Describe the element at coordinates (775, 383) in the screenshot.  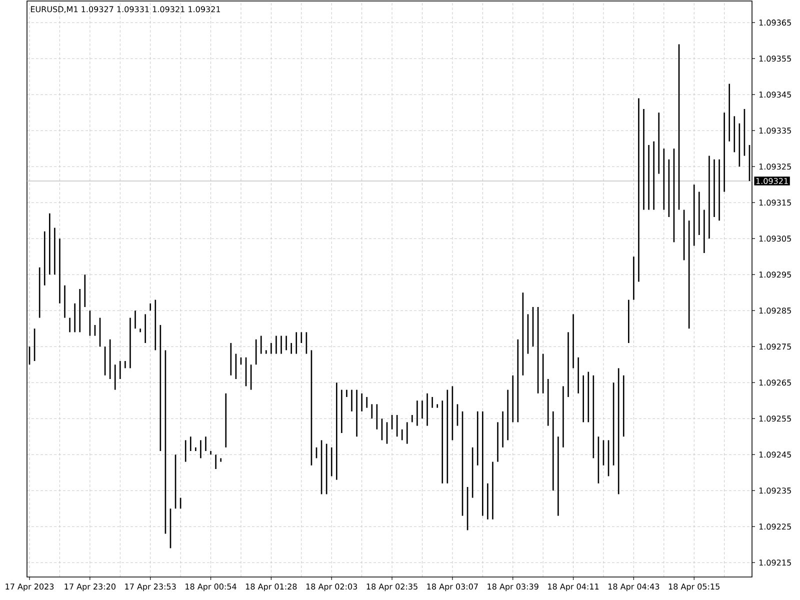
I see `y-tick-label: 1.09265` at that location.